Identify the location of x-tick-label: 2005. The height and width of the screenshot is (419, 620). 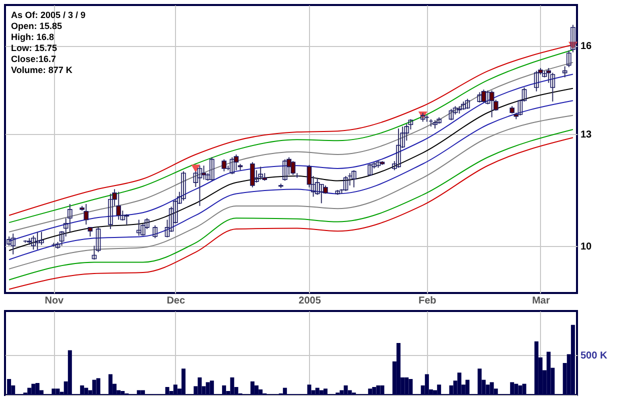
(310, 301).